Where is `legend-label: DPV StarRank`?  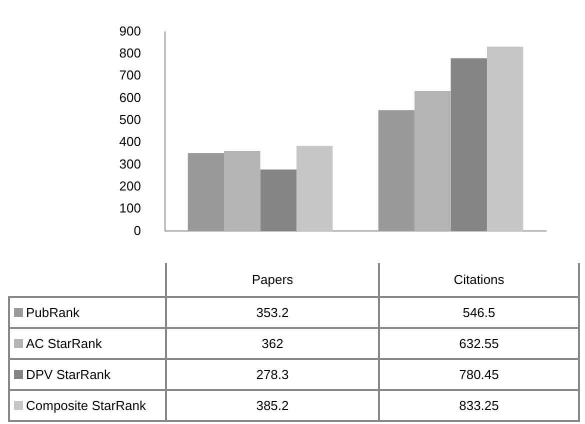 legend-label: DPV StarRank is located at coordinates (87, 374).